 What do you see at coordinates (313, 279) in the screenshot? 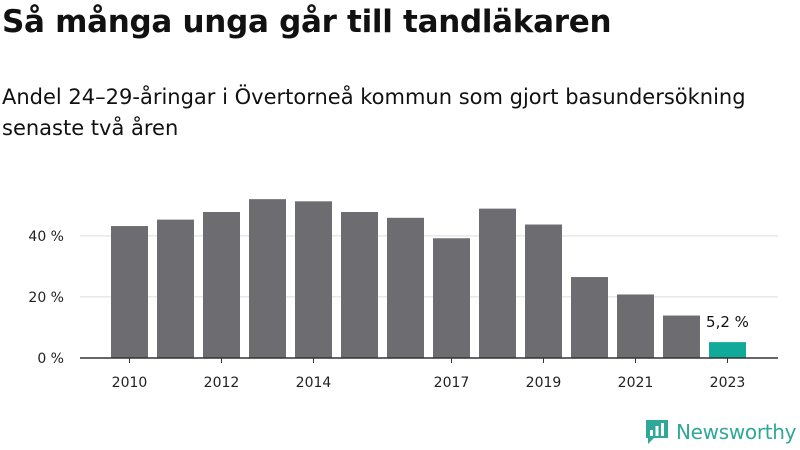
I see `bar-2014` at bounding box center [313, 279].